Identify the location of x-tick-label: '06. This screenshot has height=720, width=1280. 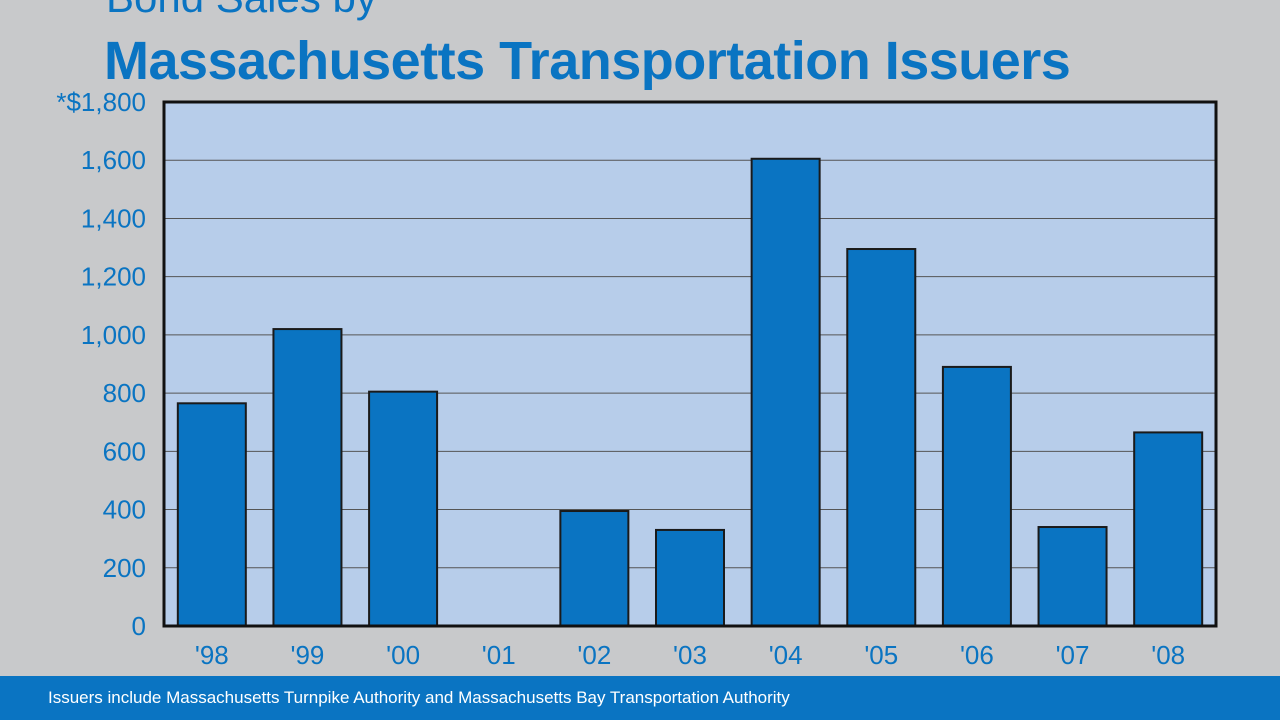
(977, 655).